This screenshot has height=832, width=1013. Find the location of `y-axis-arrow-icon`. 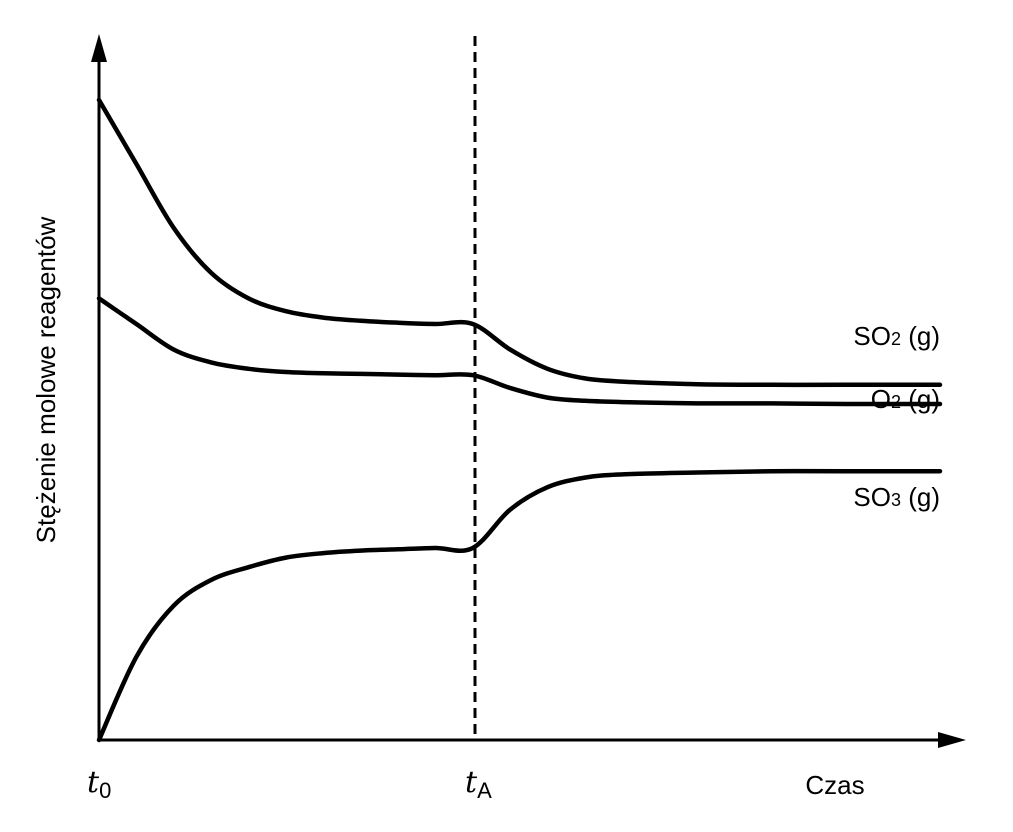

y-axis-arrow-icon is located at coordinates (99, 48).